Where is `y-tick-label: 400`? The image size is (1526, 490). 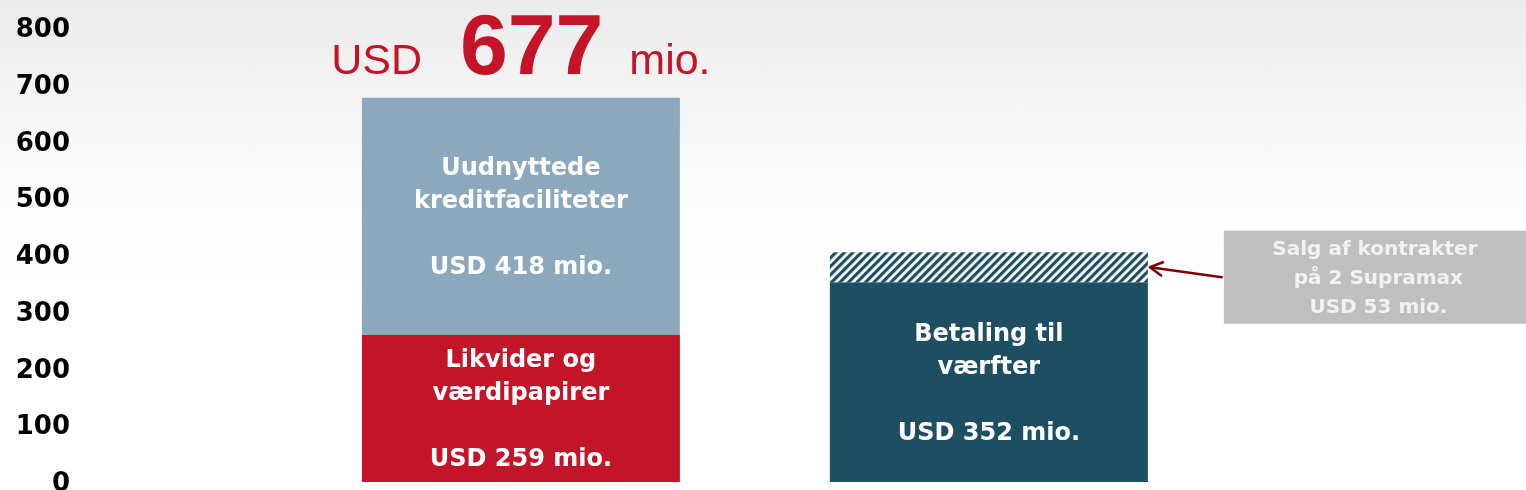
y-tick-label: 400 is located at coordinates (42, 255).